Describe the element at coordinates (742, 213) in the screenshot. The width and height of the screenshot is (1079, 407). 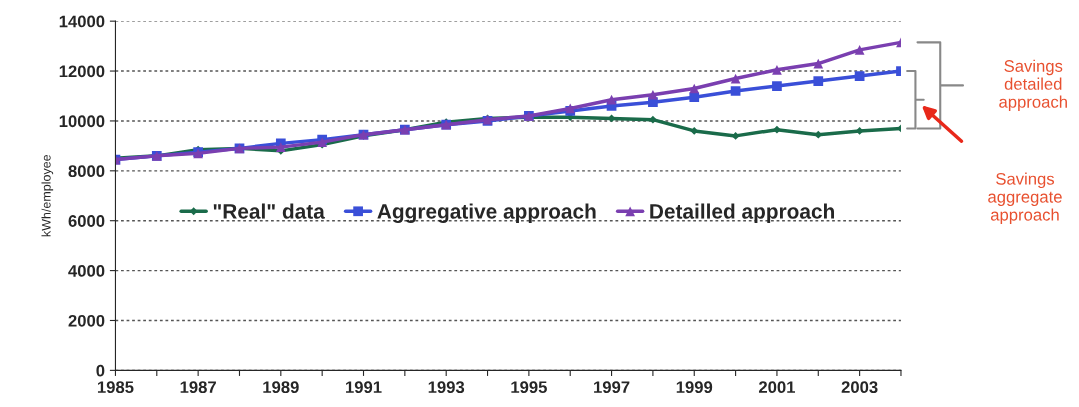
I see `legend-label: Detailled approach` at that location.